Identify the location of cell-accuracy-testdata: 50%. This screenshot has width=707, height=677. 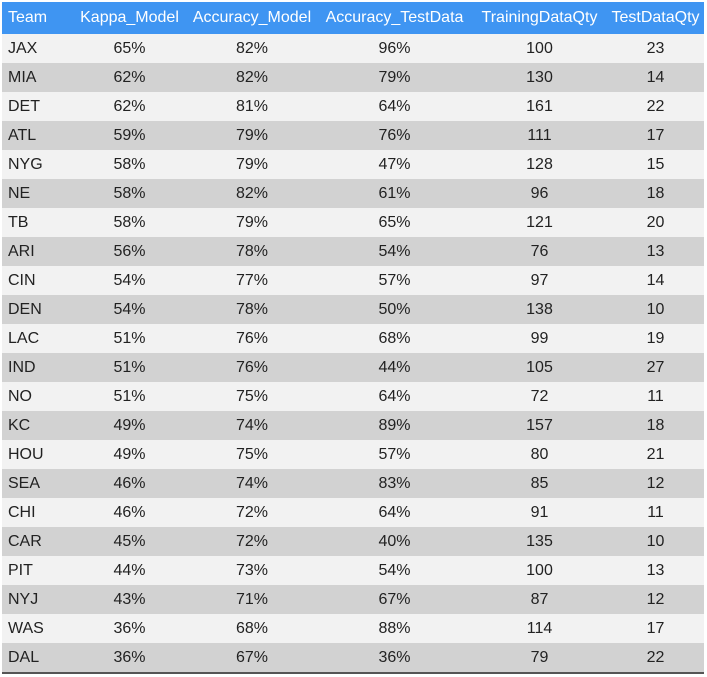
(394, 309).